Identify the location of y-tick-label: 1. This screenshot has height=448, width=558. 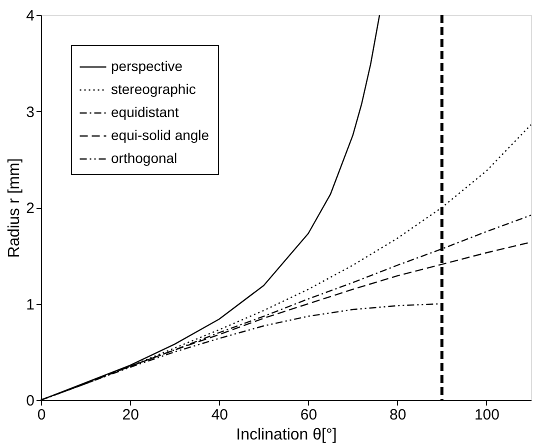
(30, 305).